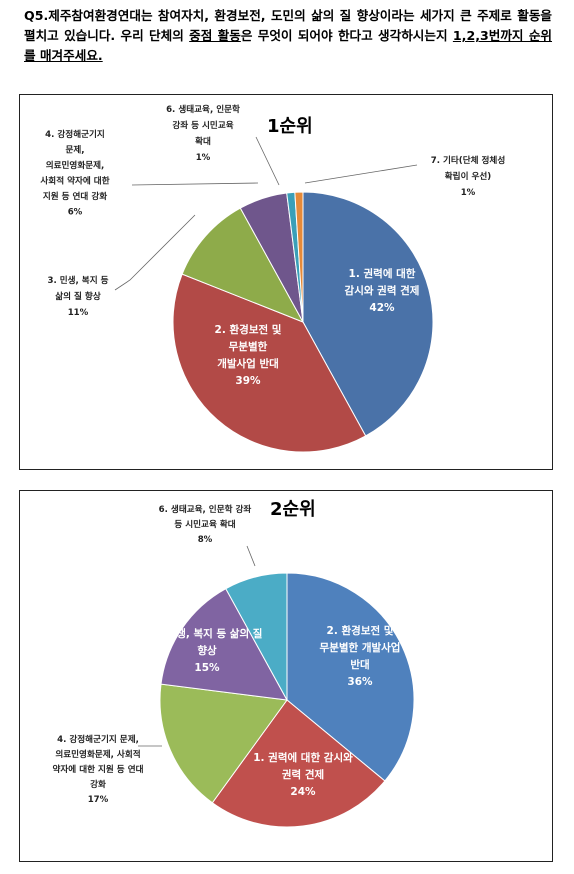 The height and width of the screenshot is (874, 574). Describe the element at coordinates (303, 774) in the screenshot. I see `slice-label-2: 1. 권력에 대한 감시와 권력 견제 24%` at that location.